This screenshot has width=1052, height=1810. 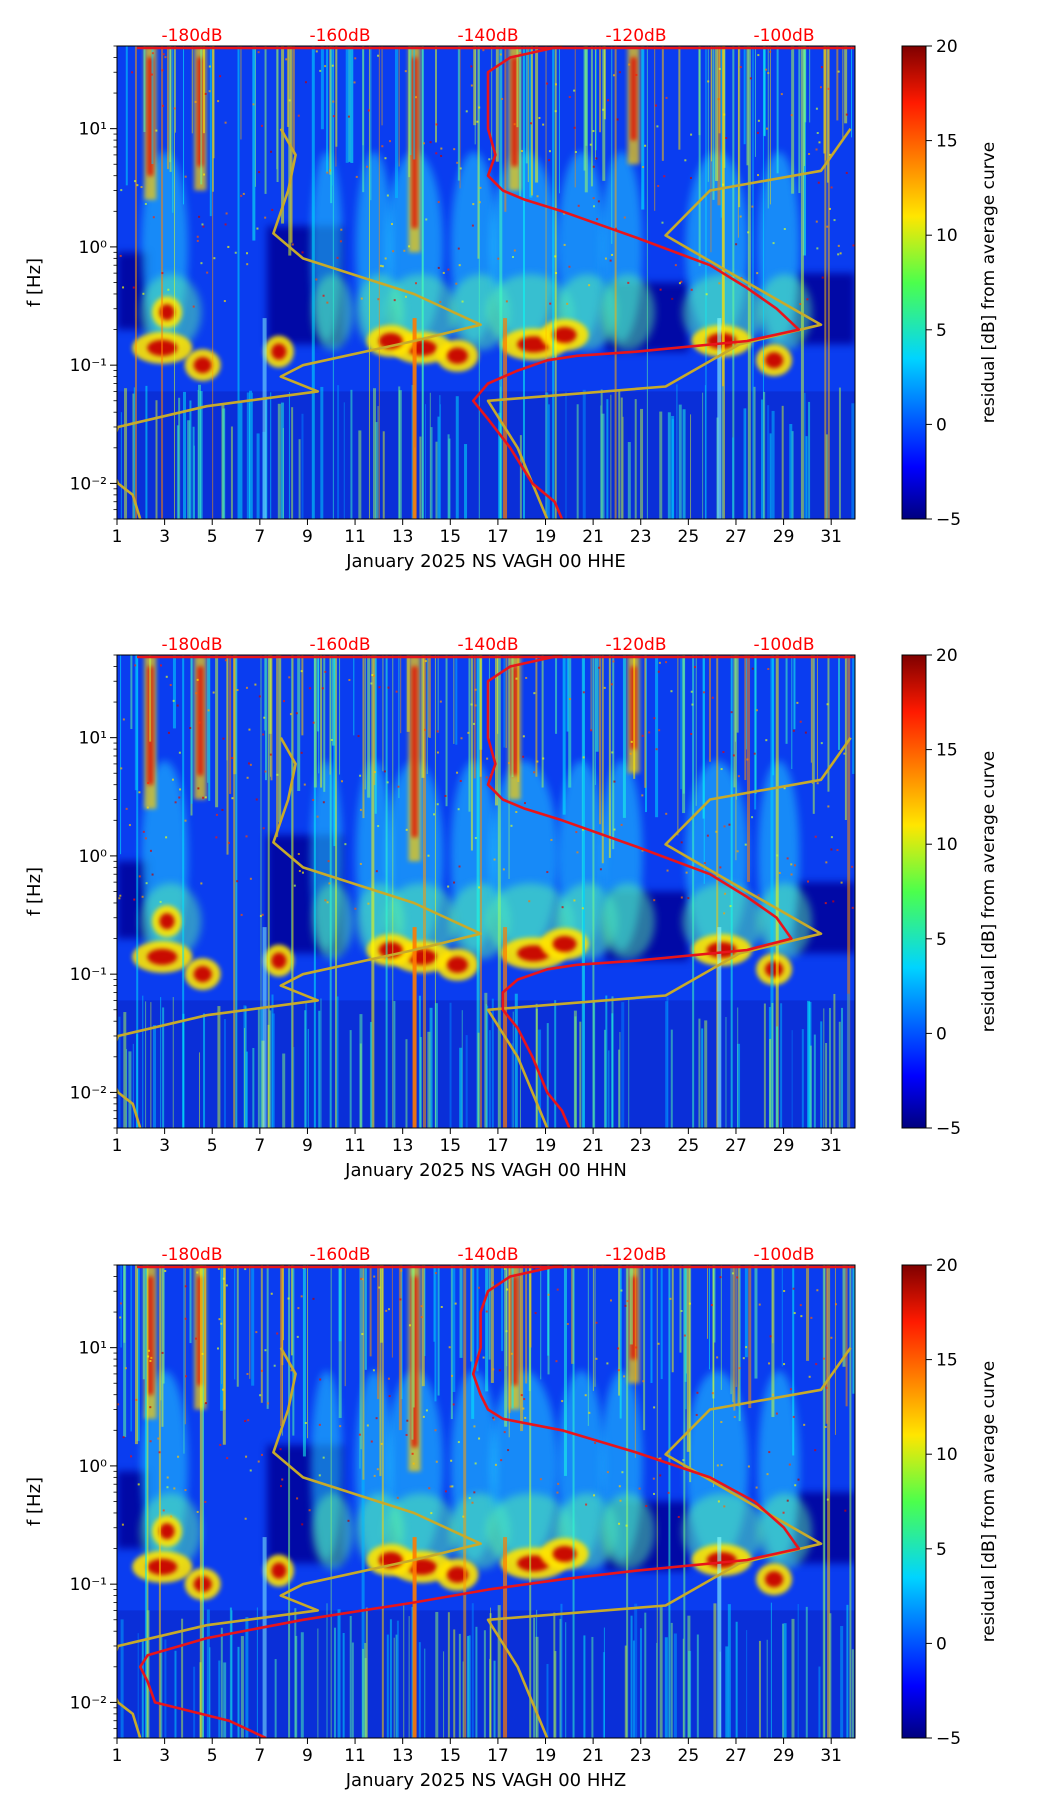 What do you see at coordinates (948, 520) in the screenshot?
I see `colorbar-tick-label: −5` at bounding box center [948, 520].